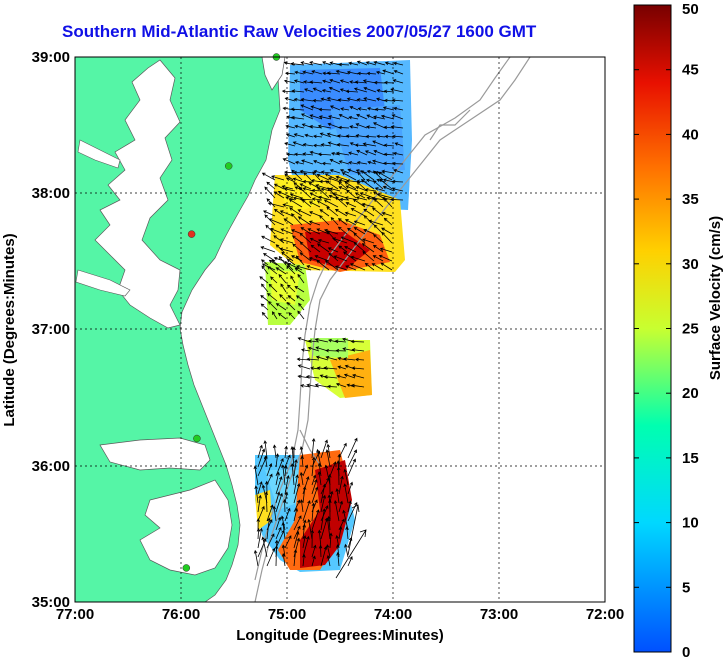  I want to click on x-tick-label: 72:00, so click(605, 614).